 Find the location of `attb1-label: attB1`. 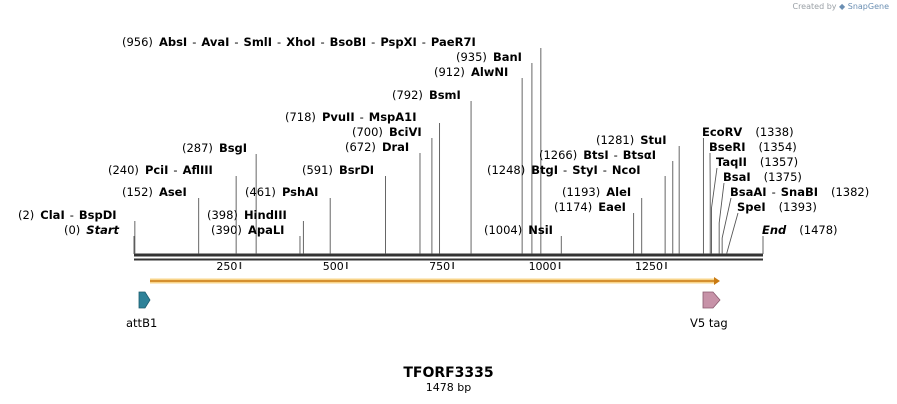

attb1-label: attB1 is located at coordinates (142, 323).